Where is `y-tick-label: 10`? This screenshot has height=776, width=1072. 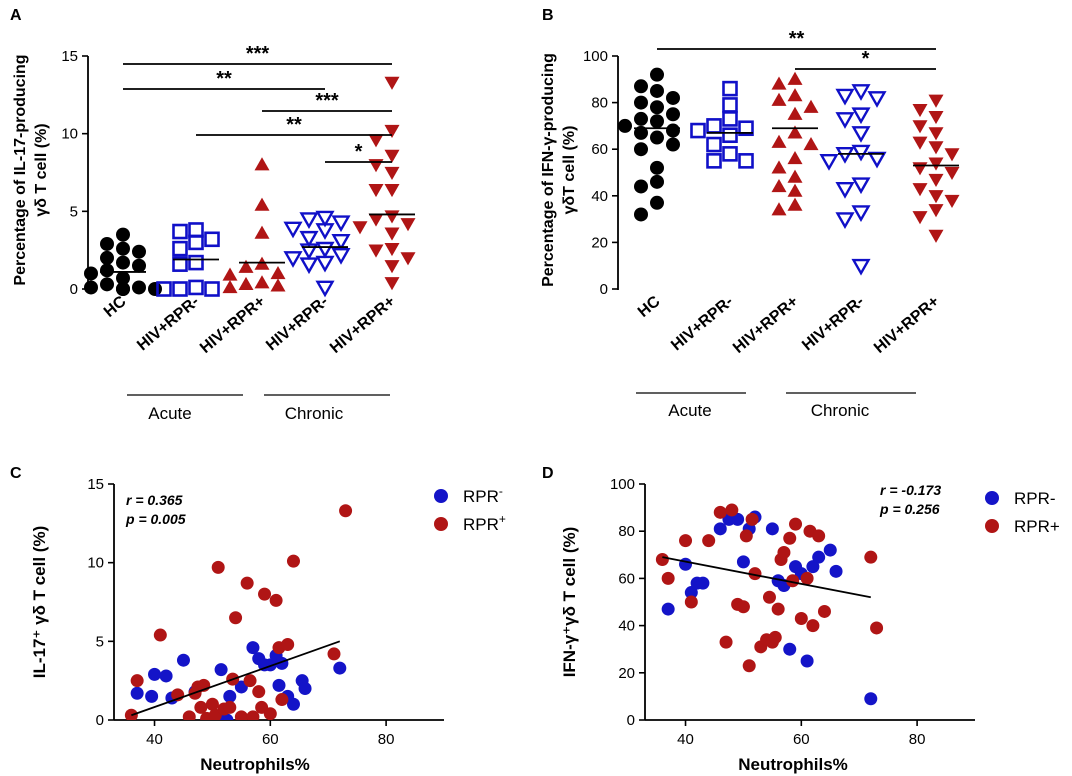 y-tick-label: 10 is located at coordinates (69, 134).